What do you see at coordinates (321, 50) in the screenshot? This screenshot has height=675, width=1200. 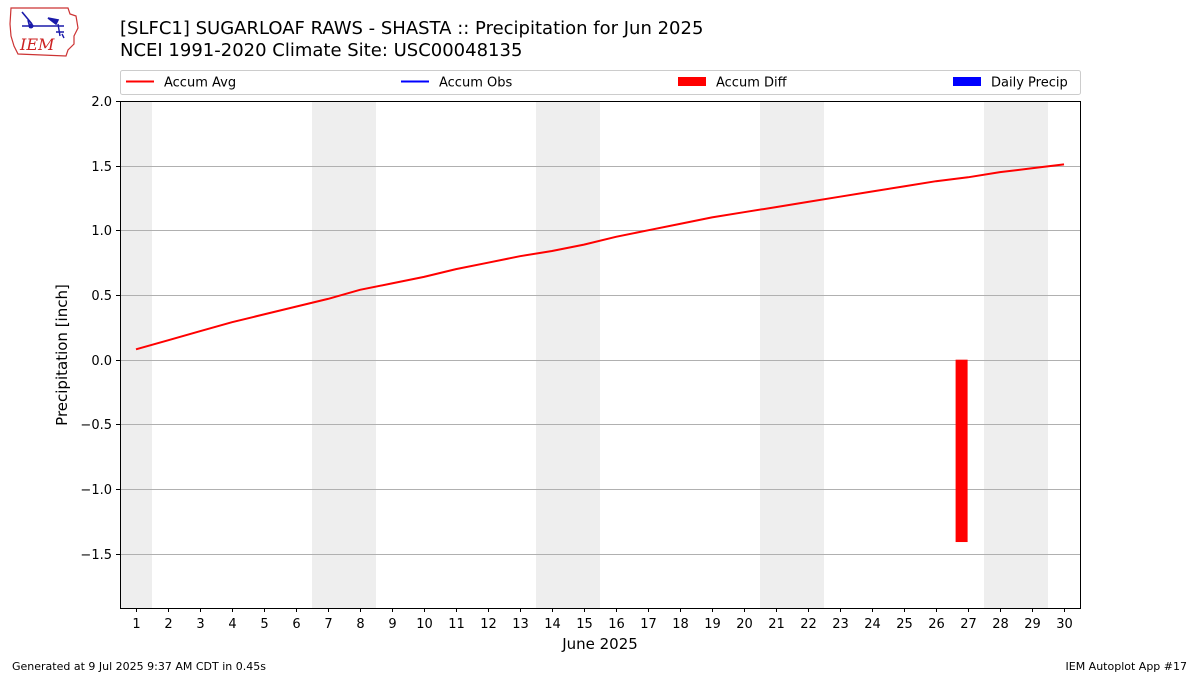 I see `chart-subtitle: NCEI 1991-2020 Climate Site: USC00048135` at bounding box center [321, 50].